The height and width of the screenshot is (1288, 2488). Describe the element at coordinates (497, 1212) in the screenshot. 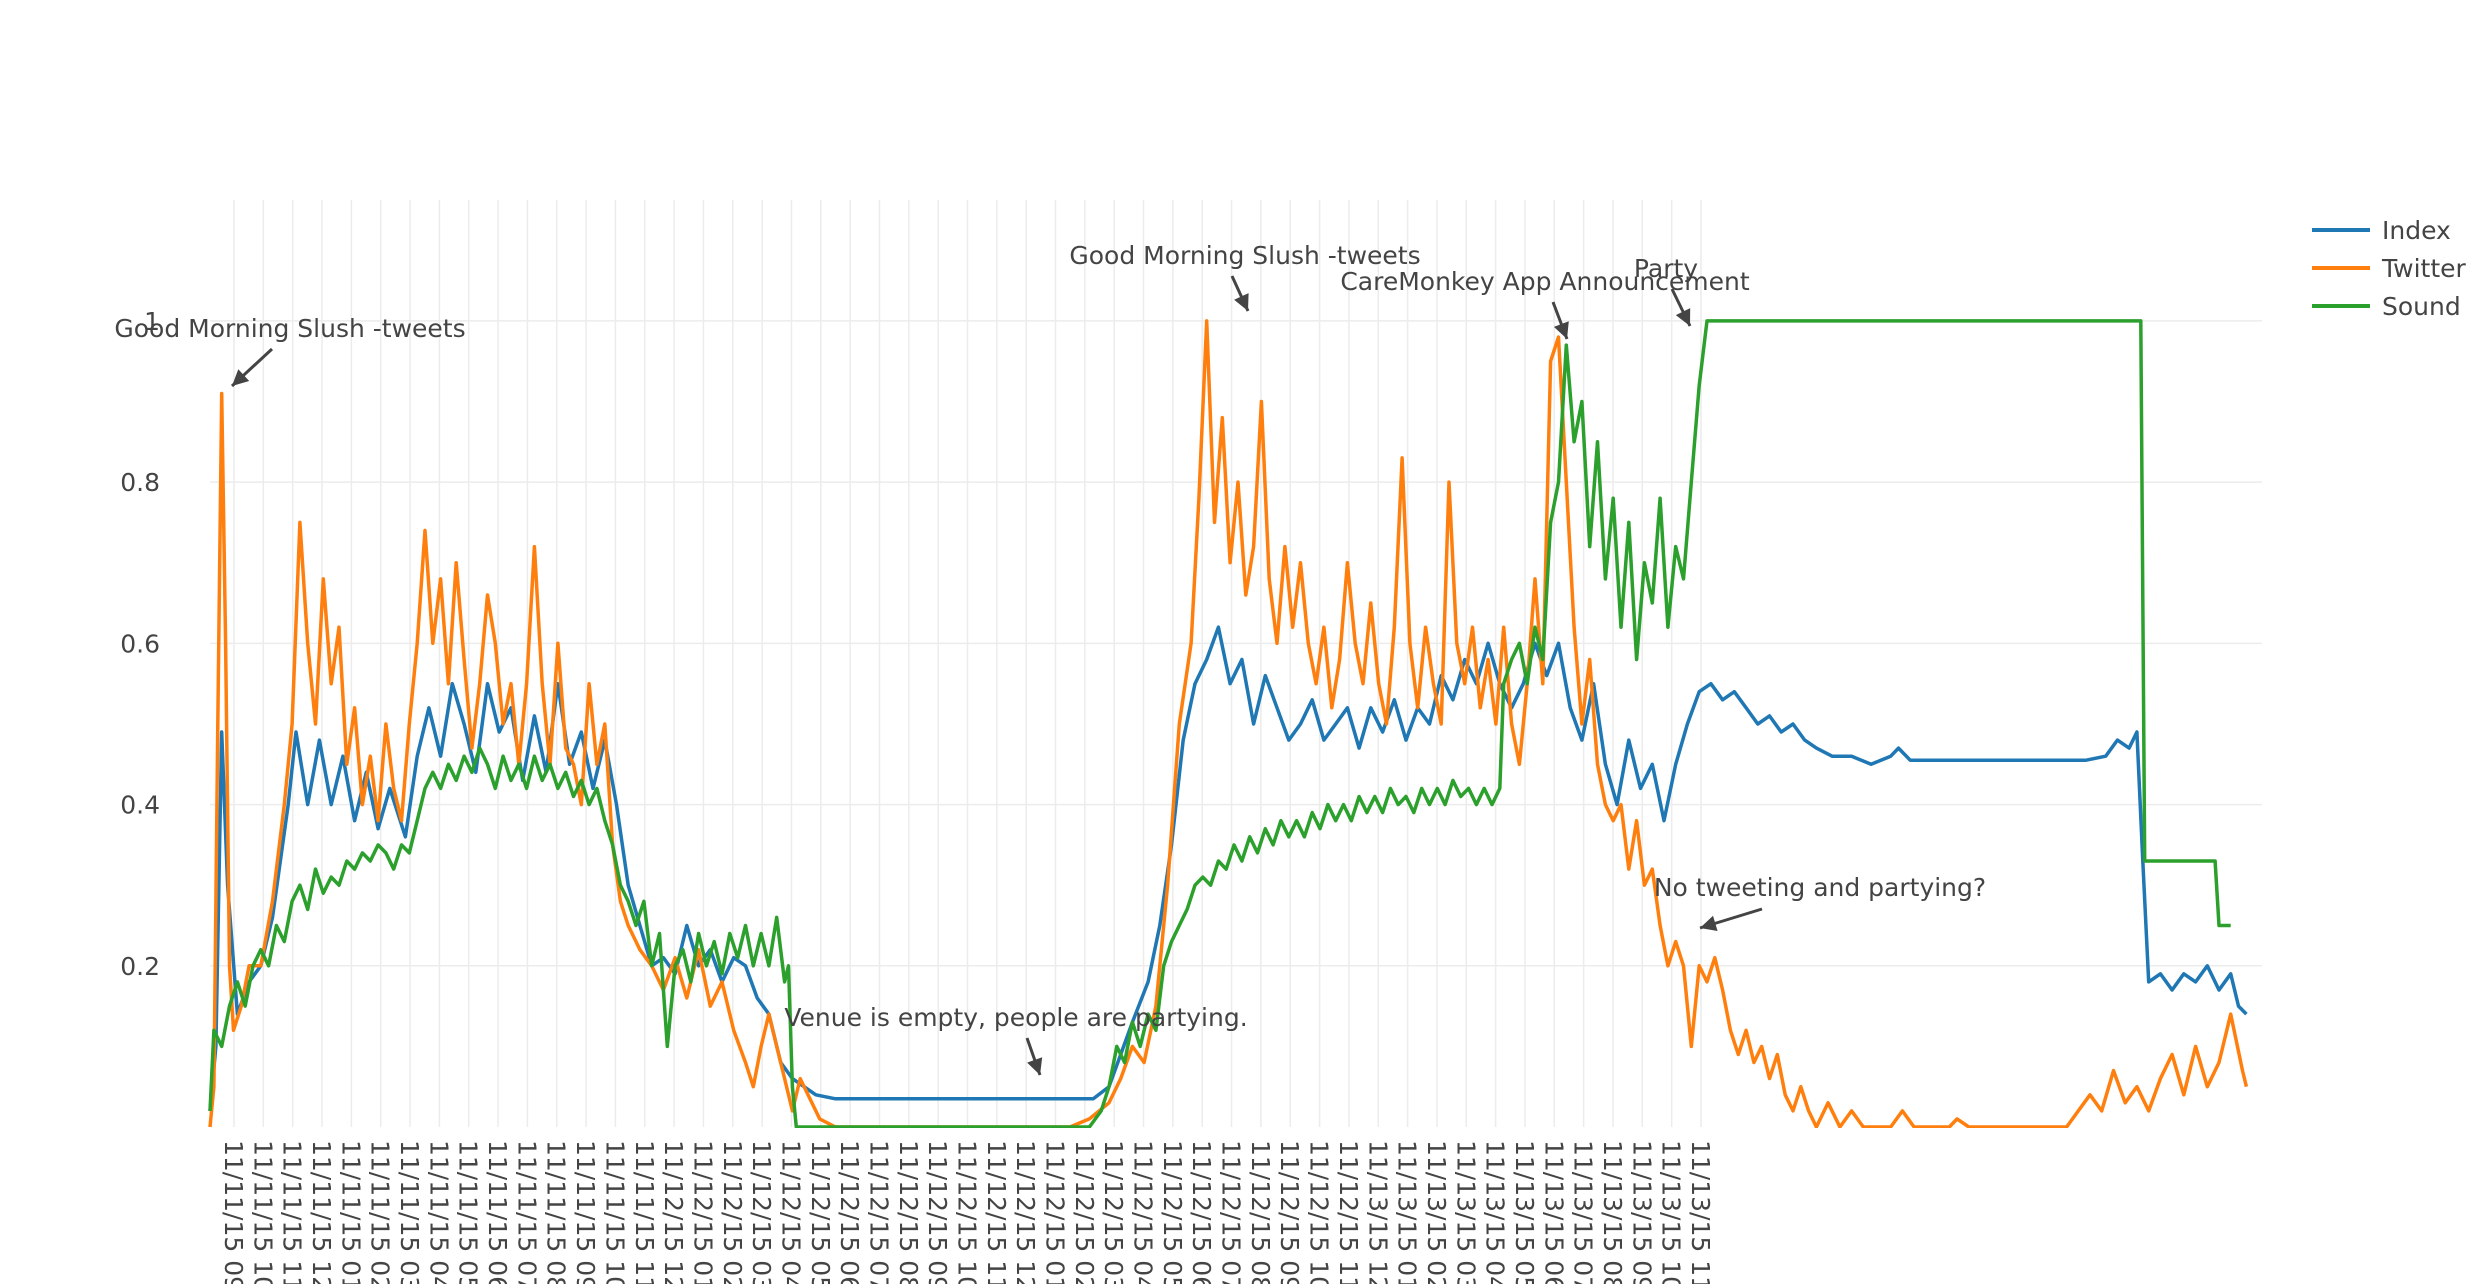

I see `x-tick-label: 11/11/15 06:00` at that location.